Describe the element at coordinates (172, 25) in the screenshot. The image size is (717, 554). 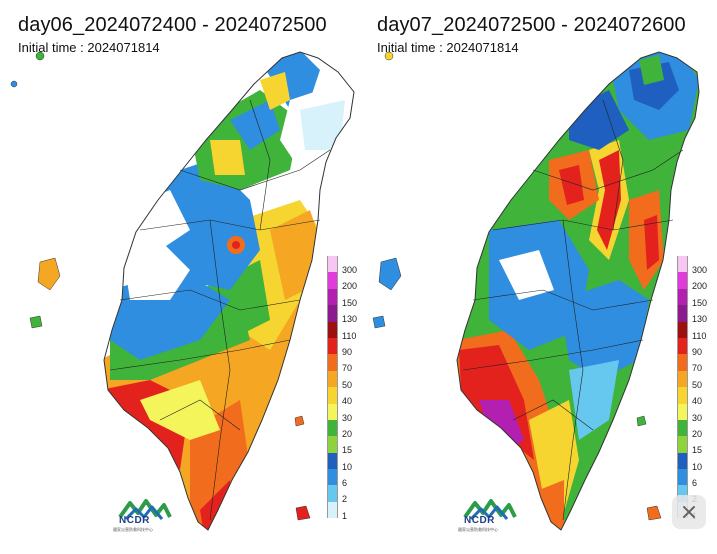
I see `panel-title: day06_2024072400 - 2024072500` at that location.